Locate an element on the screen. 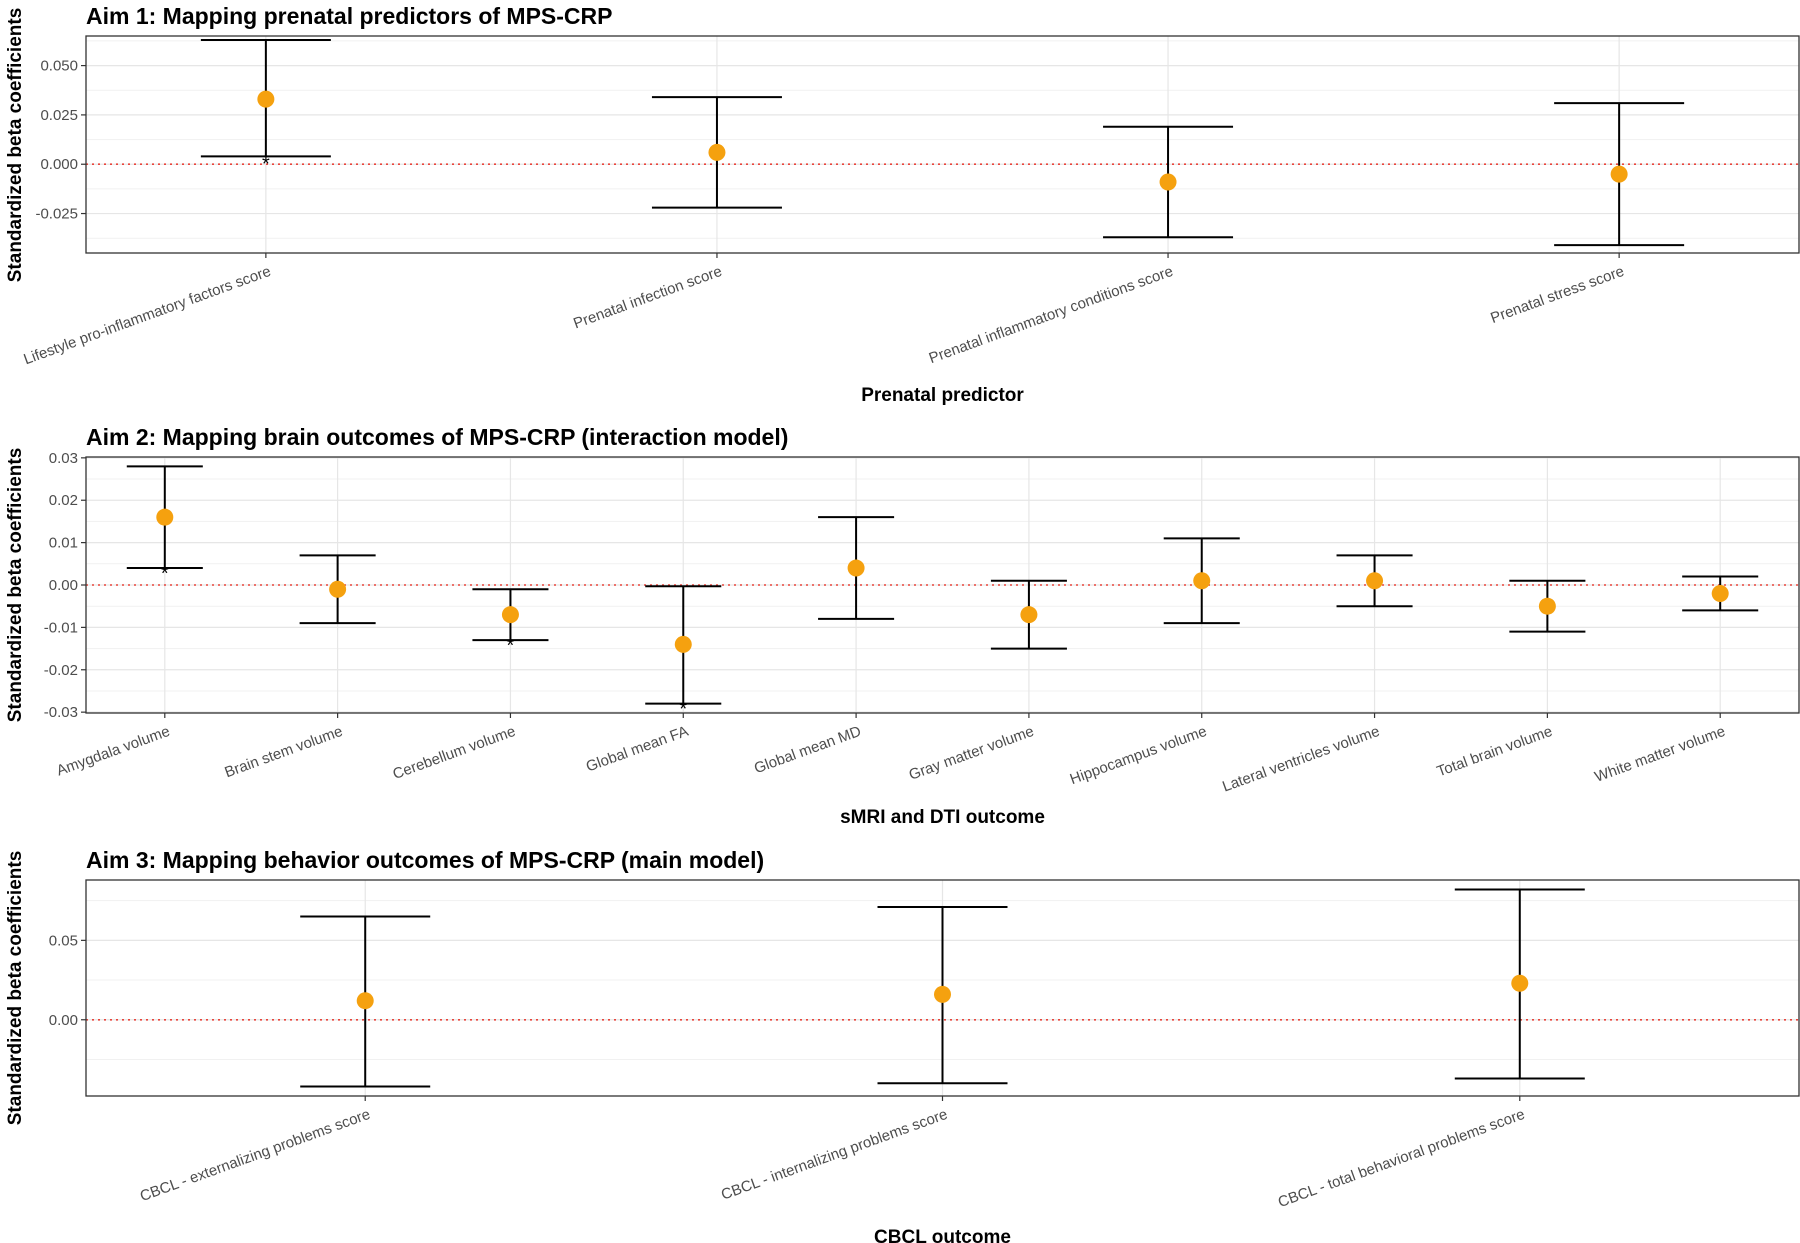  y-tick-label: 0.03 is located at coordinates (63, 458).